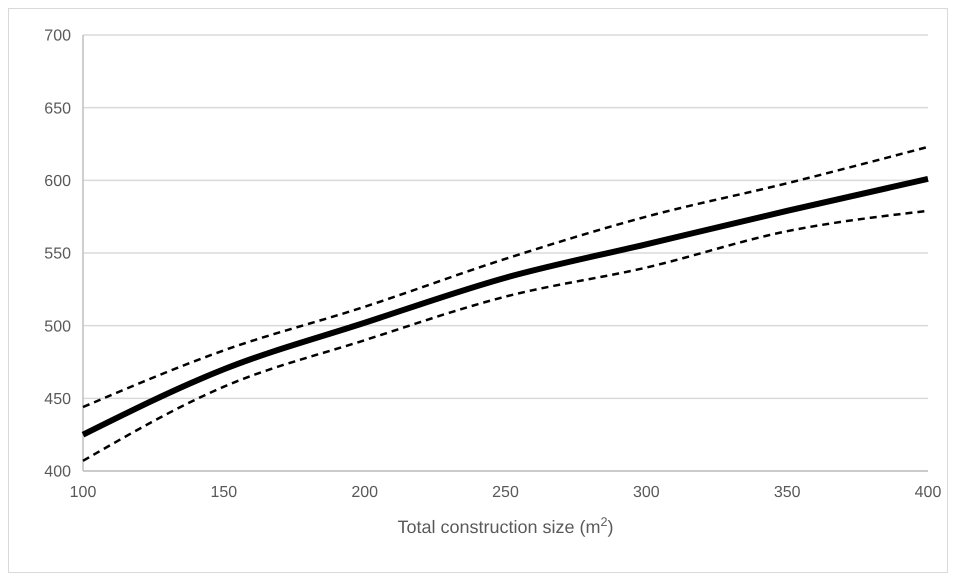  Describe the element at coordinates (58, 399) in the screenshot. I see `y-tick-label: 450` at that location.